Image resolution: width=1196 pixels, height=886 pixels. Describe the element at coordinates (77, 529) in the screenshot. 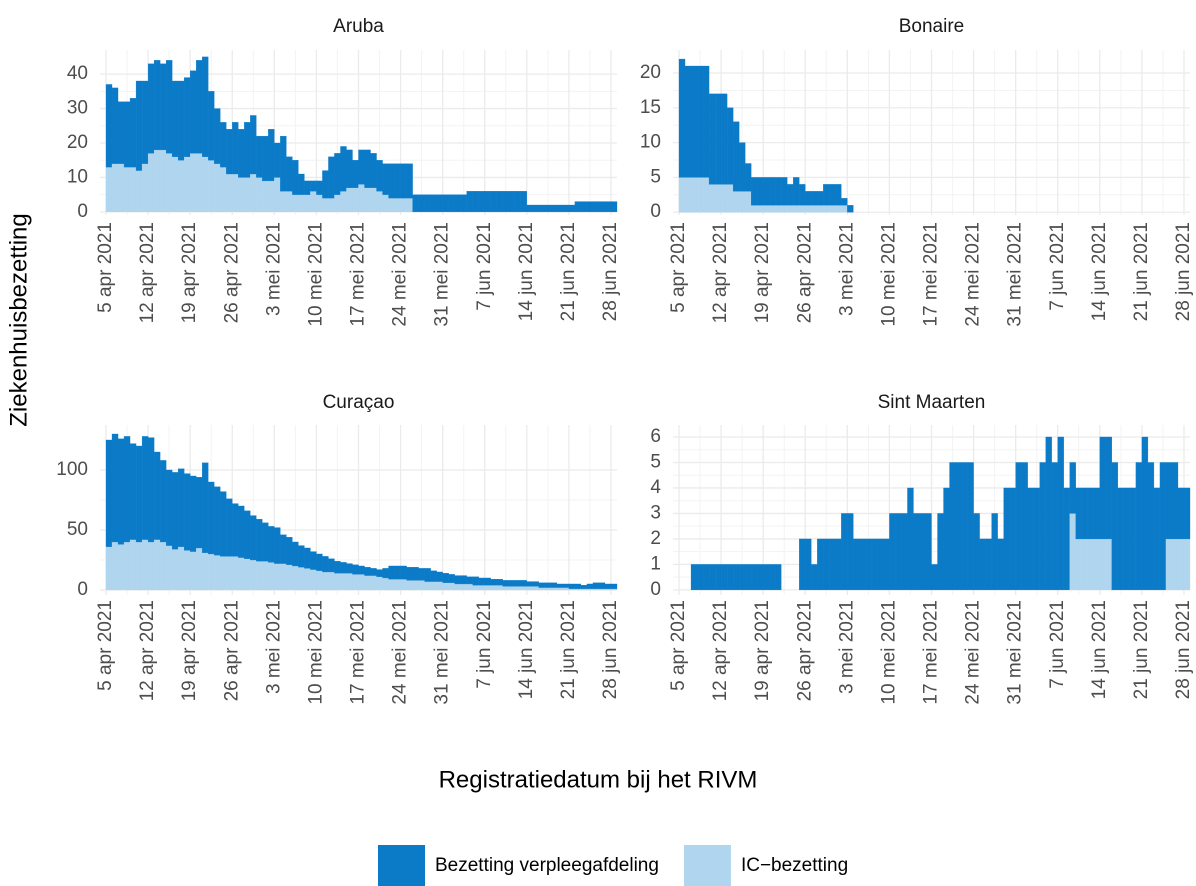

I see `y-tick-label: 50` at that location.